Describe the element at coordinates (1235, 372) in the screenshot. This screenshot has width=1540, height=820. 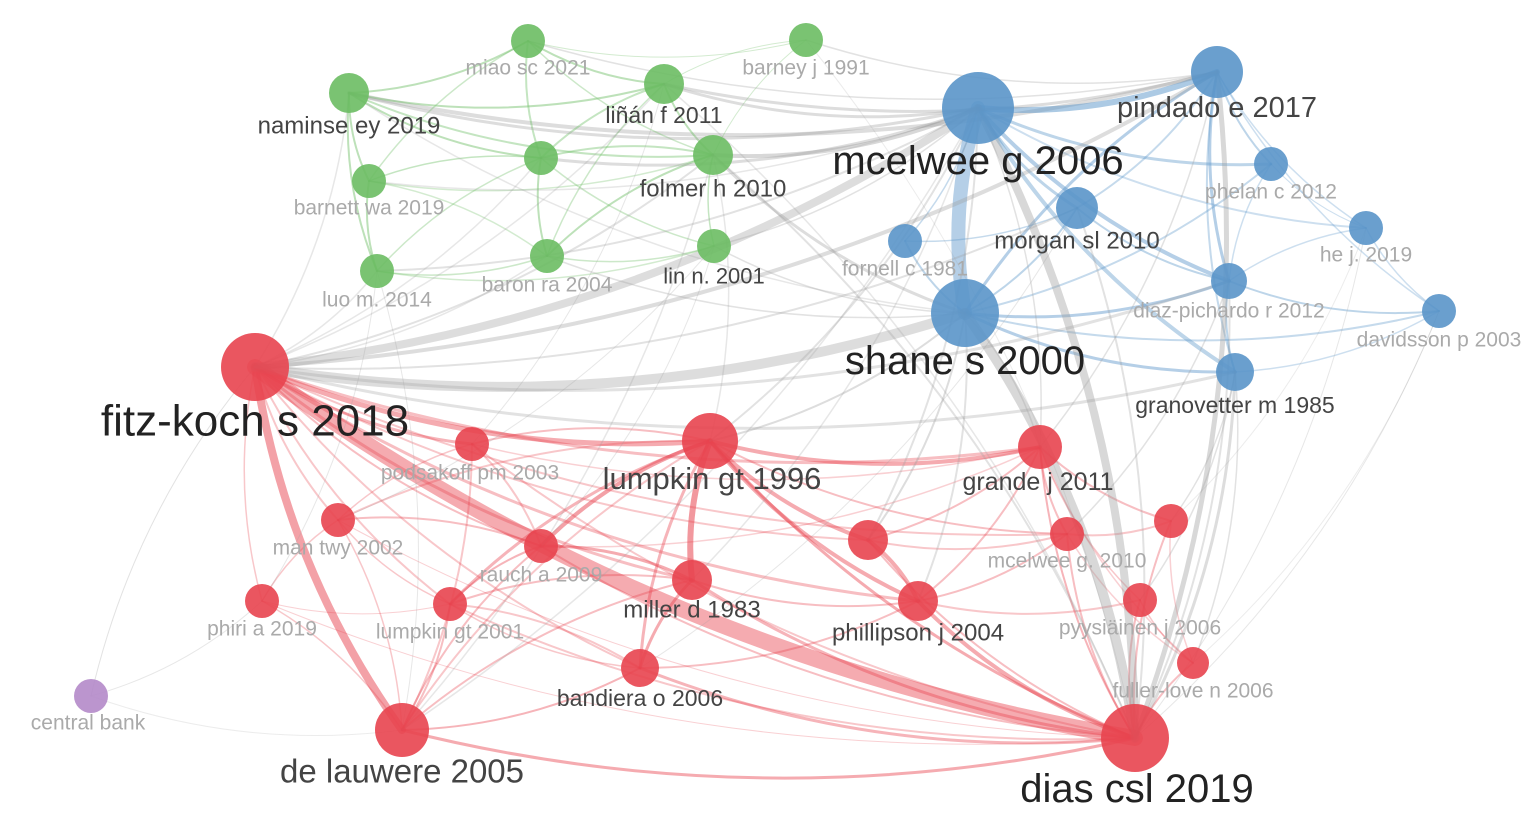
I see `node-granovetter` at that location.